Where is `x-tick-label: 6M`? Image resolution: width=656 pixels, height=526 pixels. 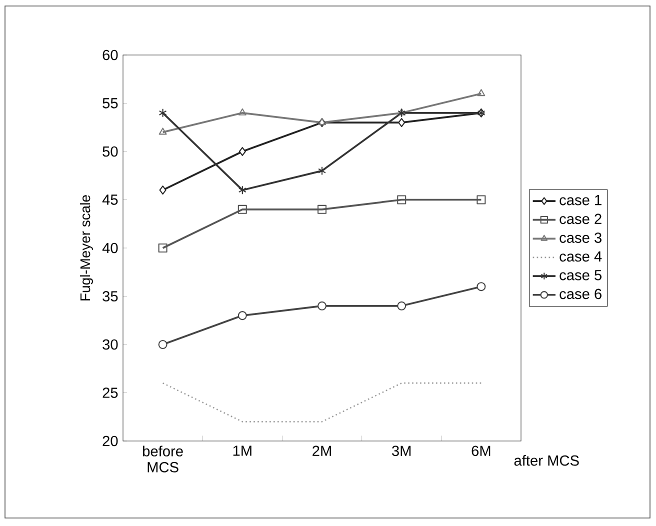
x-tick-label: 6M is located at coordinates (481, 451).